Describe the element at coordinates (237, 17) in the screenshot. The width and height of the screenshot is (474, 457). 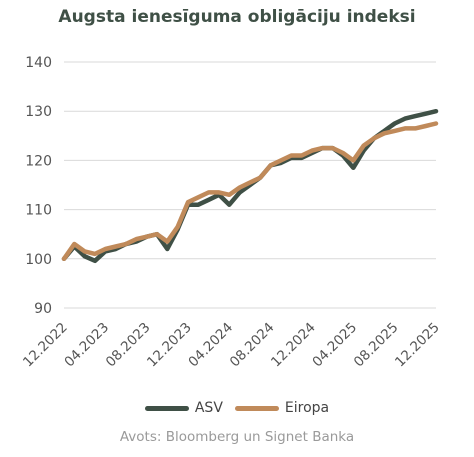
I see `chart-title: Augsta ienesīguma obligāciju indeksi` at that location.